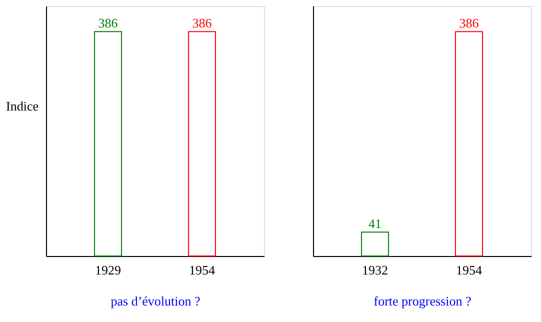 This screenshot has width=541, height=322. I want to click on x-tick-label: 1932, so click(375, 270).